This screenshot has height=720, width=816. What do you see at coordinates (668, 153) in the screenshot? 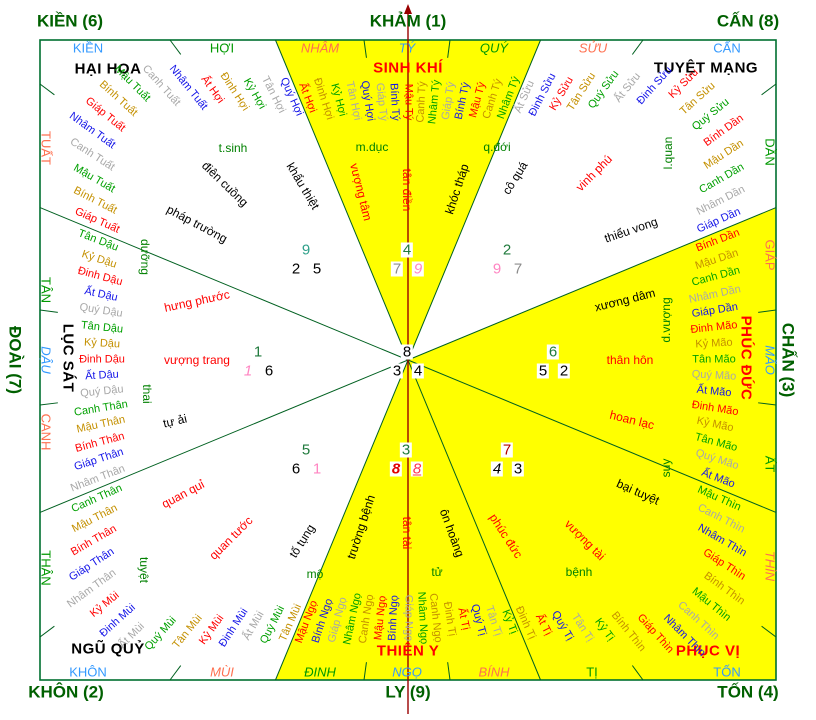
I see `life-stage-label: l.quan` at bounding box center [668, 153].